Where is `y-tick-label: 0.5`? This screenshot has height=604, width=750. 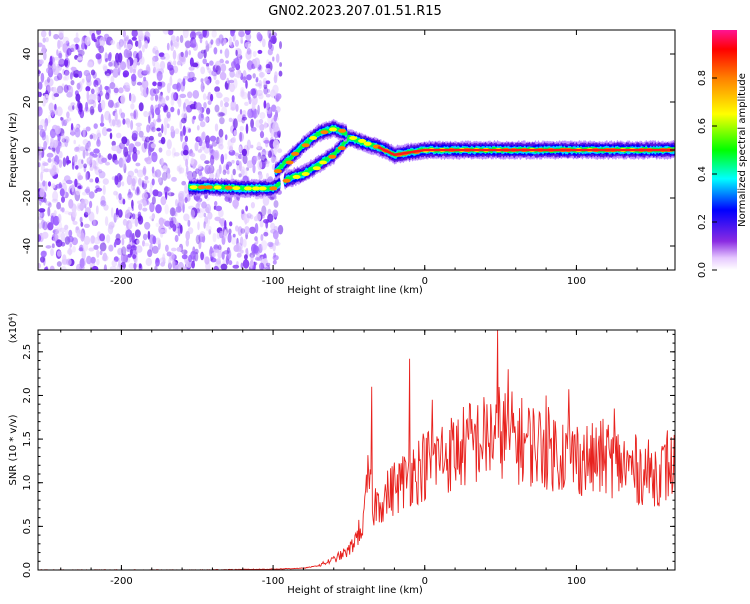 y-tick-label: 0.5 is located at coordinates (27, 526).